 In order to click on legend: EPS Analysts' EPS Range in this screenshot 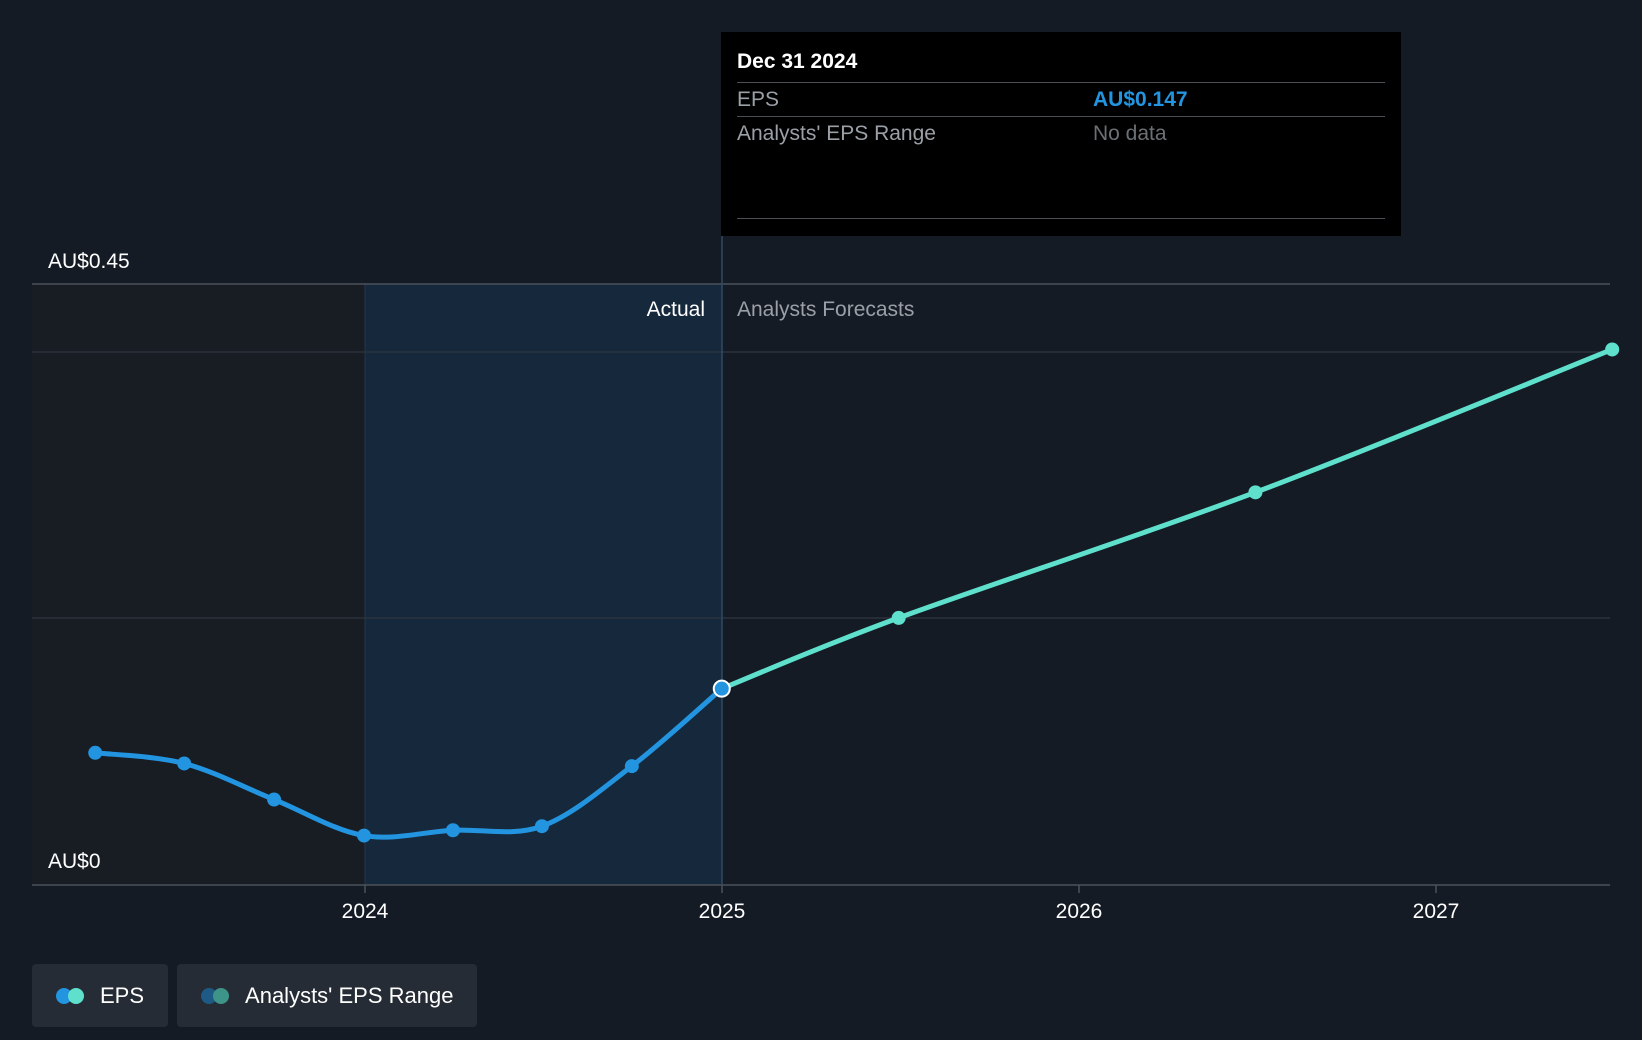, I will do `click(255, 995)`.